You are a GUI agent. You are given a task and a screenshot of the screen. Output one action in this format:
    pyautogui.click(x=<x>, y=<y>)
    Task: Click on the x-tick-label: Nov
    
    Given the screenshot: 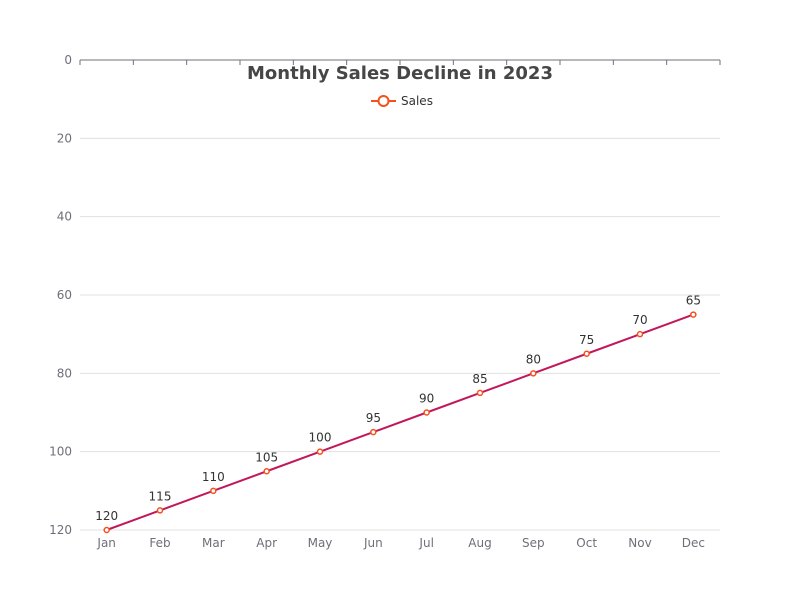 What is the action you would take?
    pyautogui.click(x=639, y=543)
    